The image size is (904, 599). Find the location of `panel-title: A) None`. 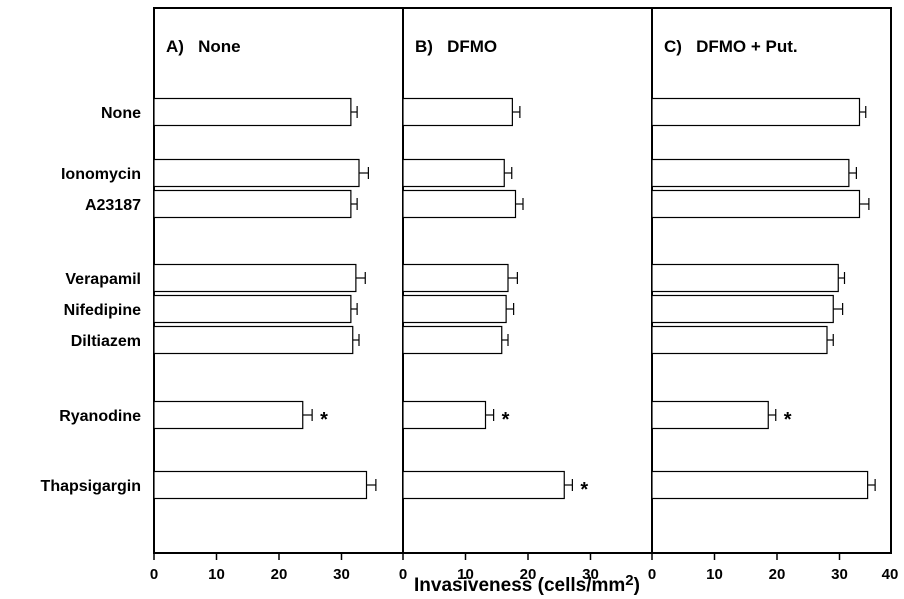

panel-title: A) None is located at coordinates (203, 46).